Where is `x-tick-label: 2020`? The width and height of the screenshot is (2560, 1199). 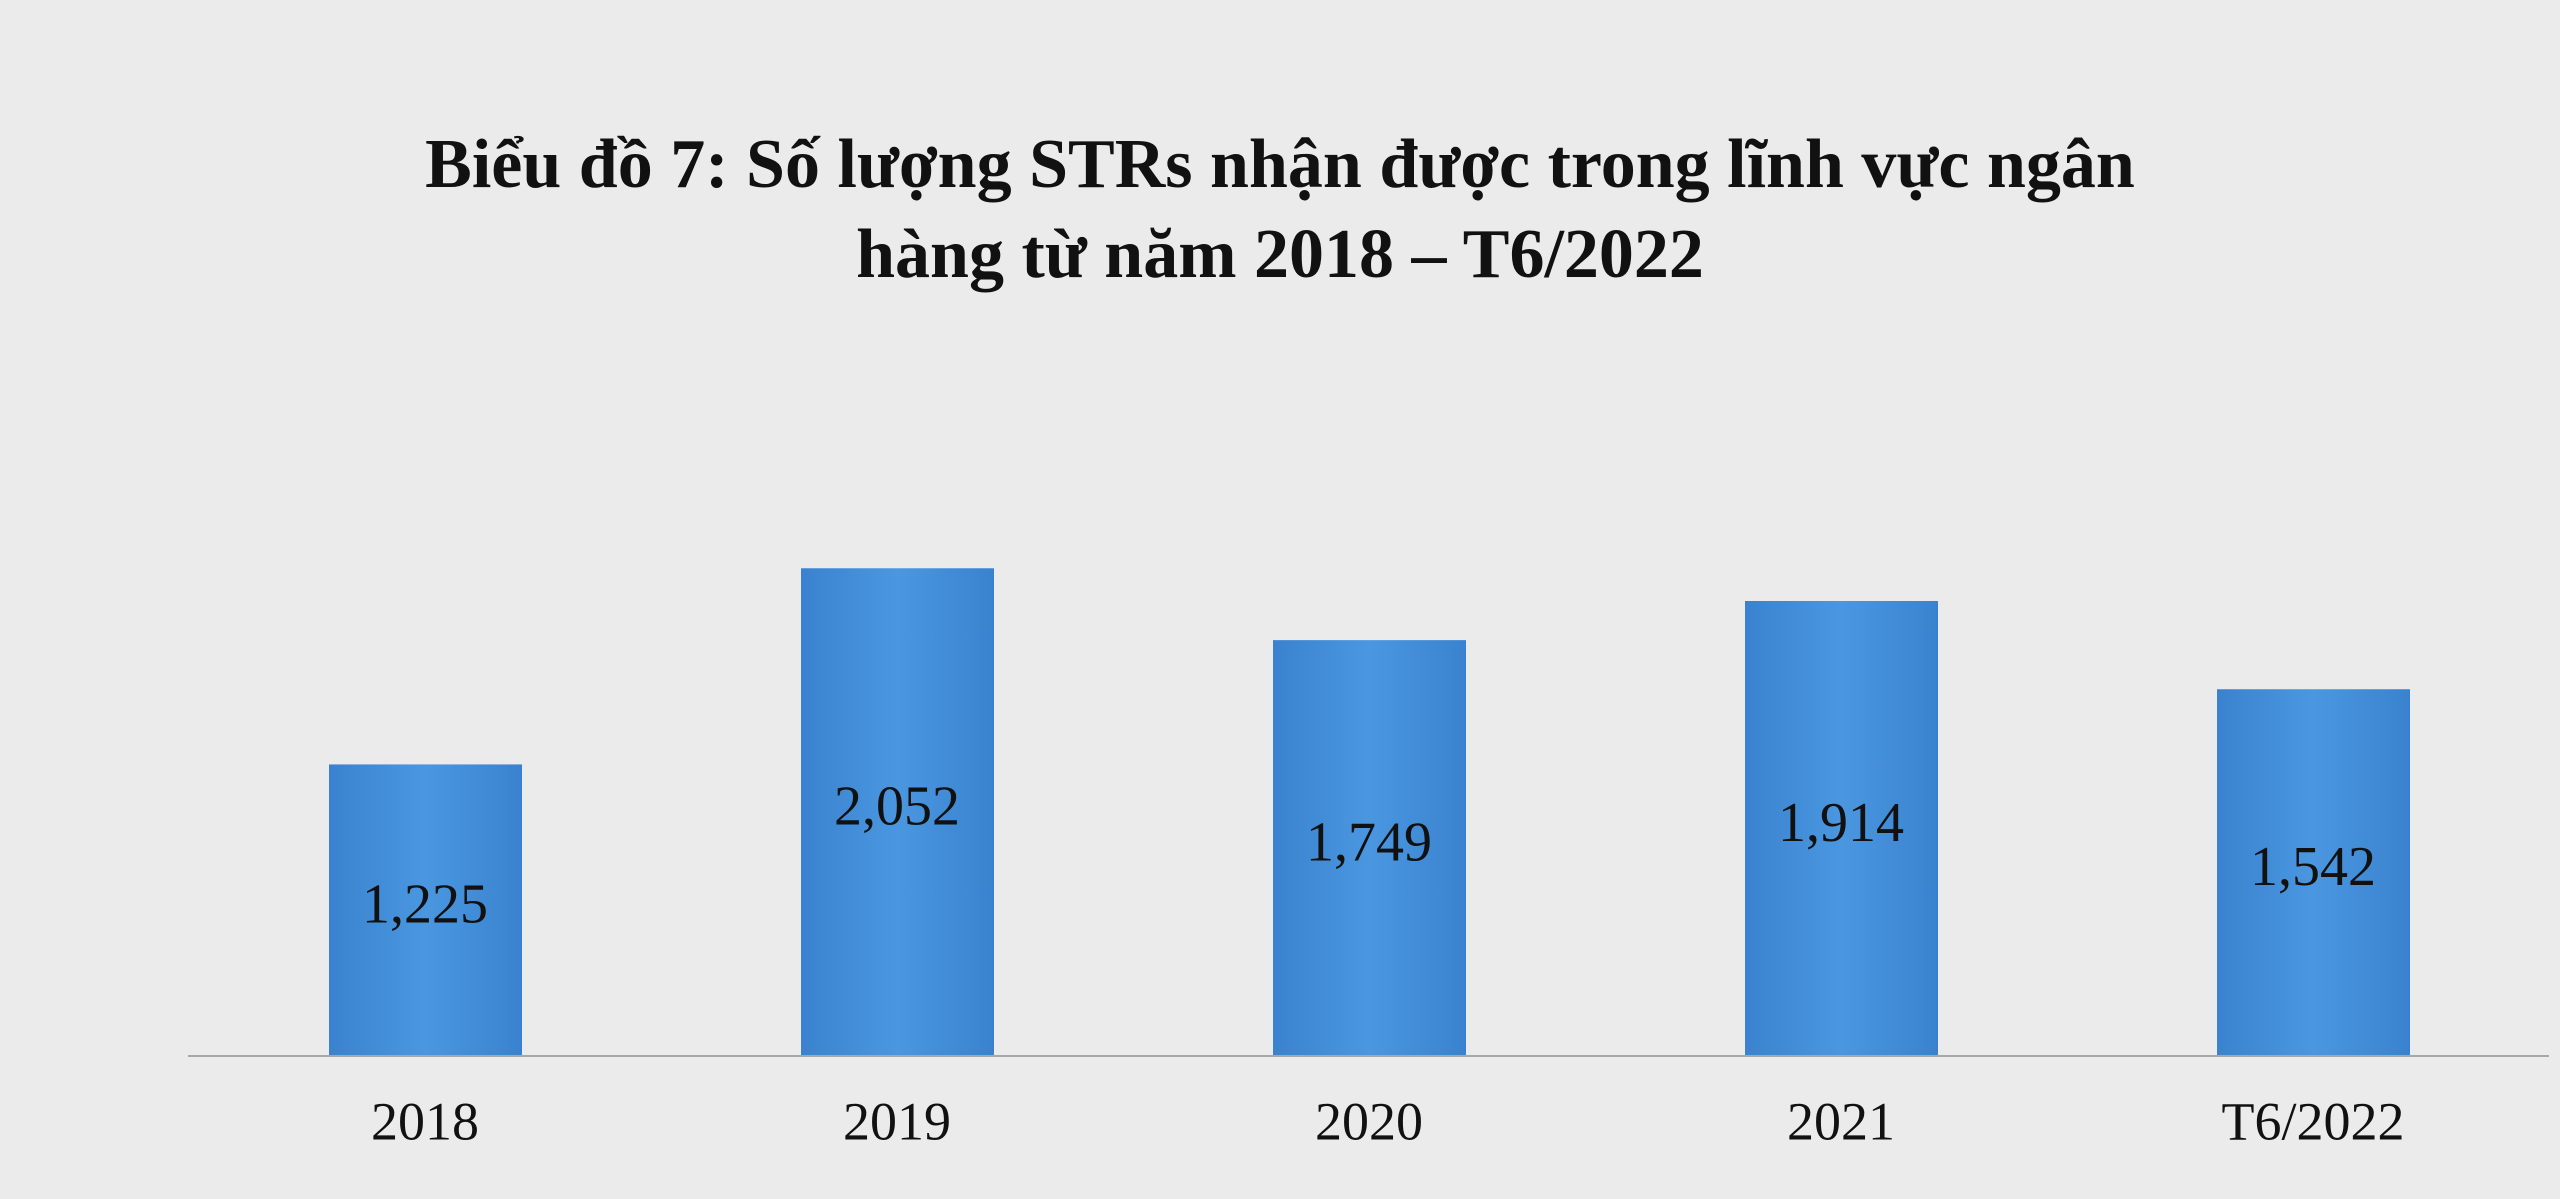
x-tick-label: 2020 is located at coordinates (1369, 1121).